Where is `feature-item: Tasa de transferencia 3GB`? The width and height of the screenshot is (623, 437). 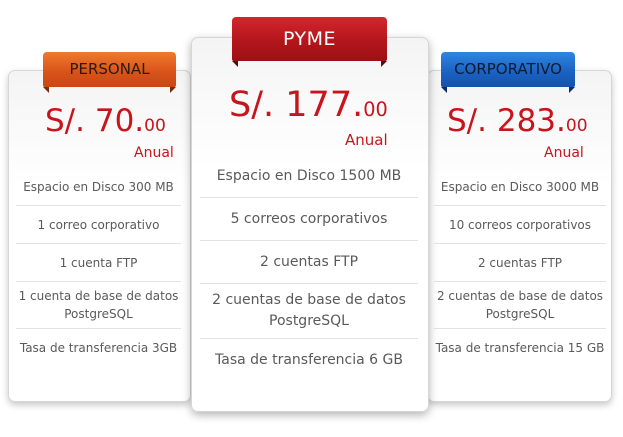 feature-item: Tasa de transferencia 3GB is located at coordinates (98, 347).